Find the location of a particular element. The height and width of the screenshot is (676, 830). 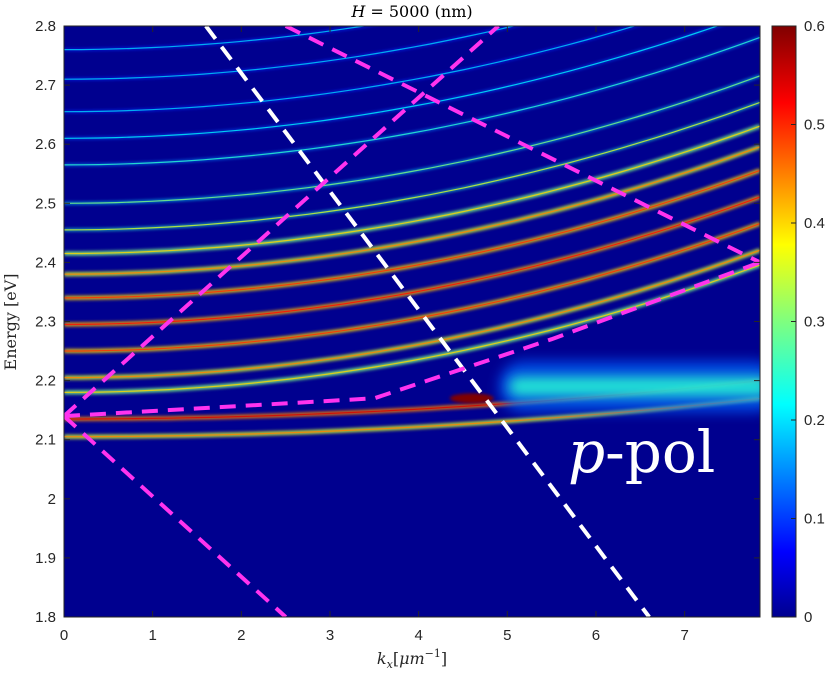

colorbar-ticks: 0 0.1 0.2 0.3 0.4 0.5 0.6 is located at coordinates (808, 322).